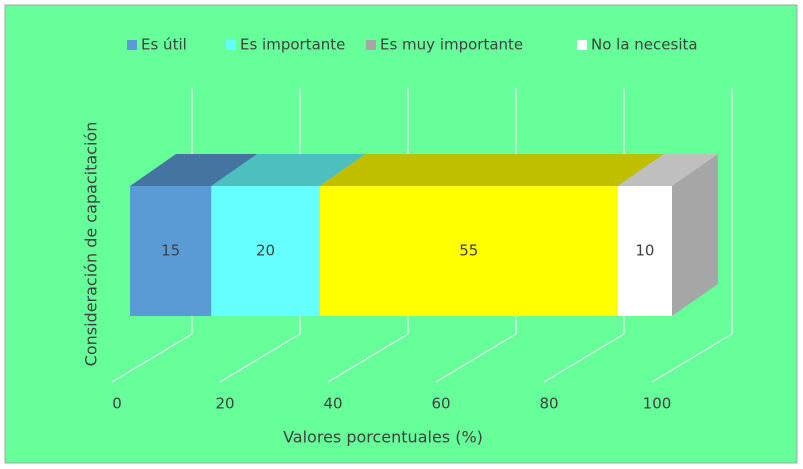  What do you see at coordinates (164, 45) in the screenshot?
I see `legend-label: Es útil` at bounding box center [164, 45].